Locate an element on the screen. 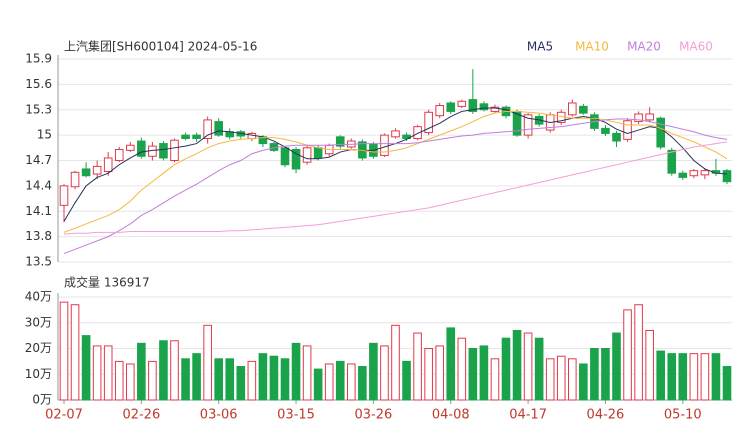  legend-label: MA60 is located at coordinates (696, 47).